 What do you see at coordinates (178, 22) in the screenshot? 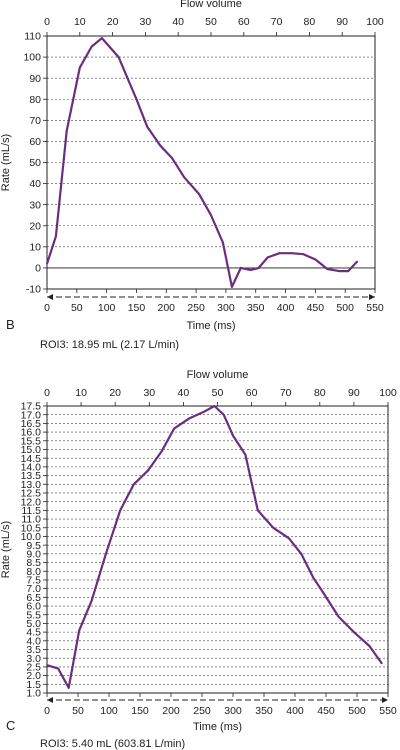
I see `top-tick-label: 40` at bounding box center [178, 22].